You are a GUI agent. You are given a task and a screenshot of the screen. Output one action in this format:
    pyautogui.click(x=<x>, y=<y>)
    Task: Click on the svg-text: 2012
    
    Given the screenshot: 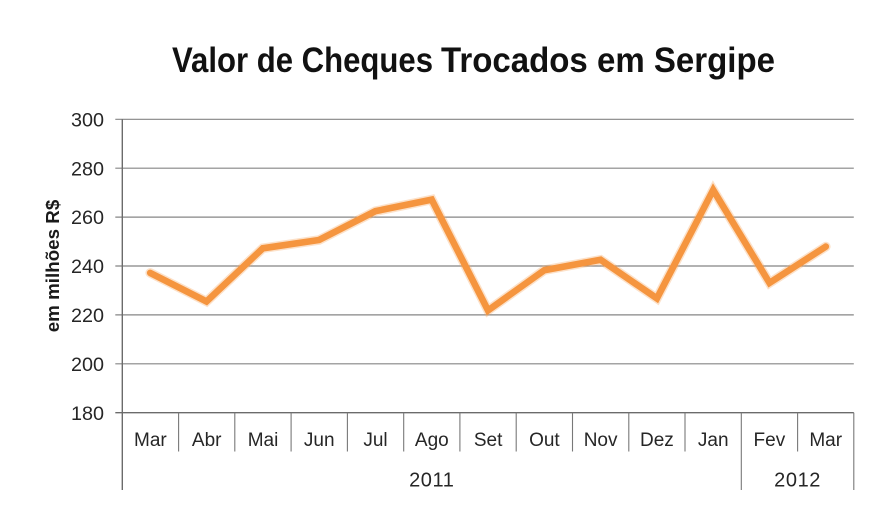 What is the action you would take?
    pyautogui.click(x=797, y=481)
    